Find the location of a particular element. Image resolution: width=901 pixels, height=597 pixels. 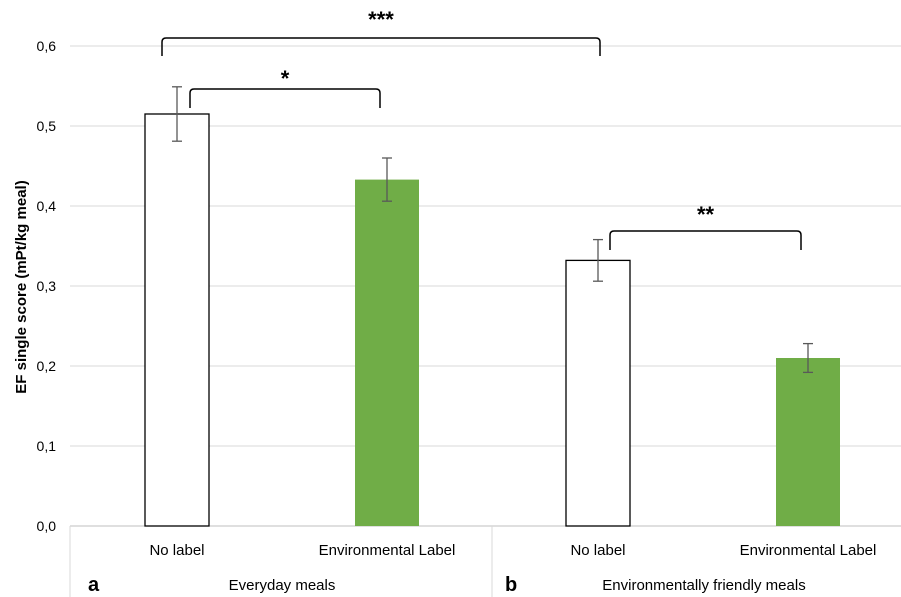

y-tick-label: 0,6 is located at coordinates (47, 46).